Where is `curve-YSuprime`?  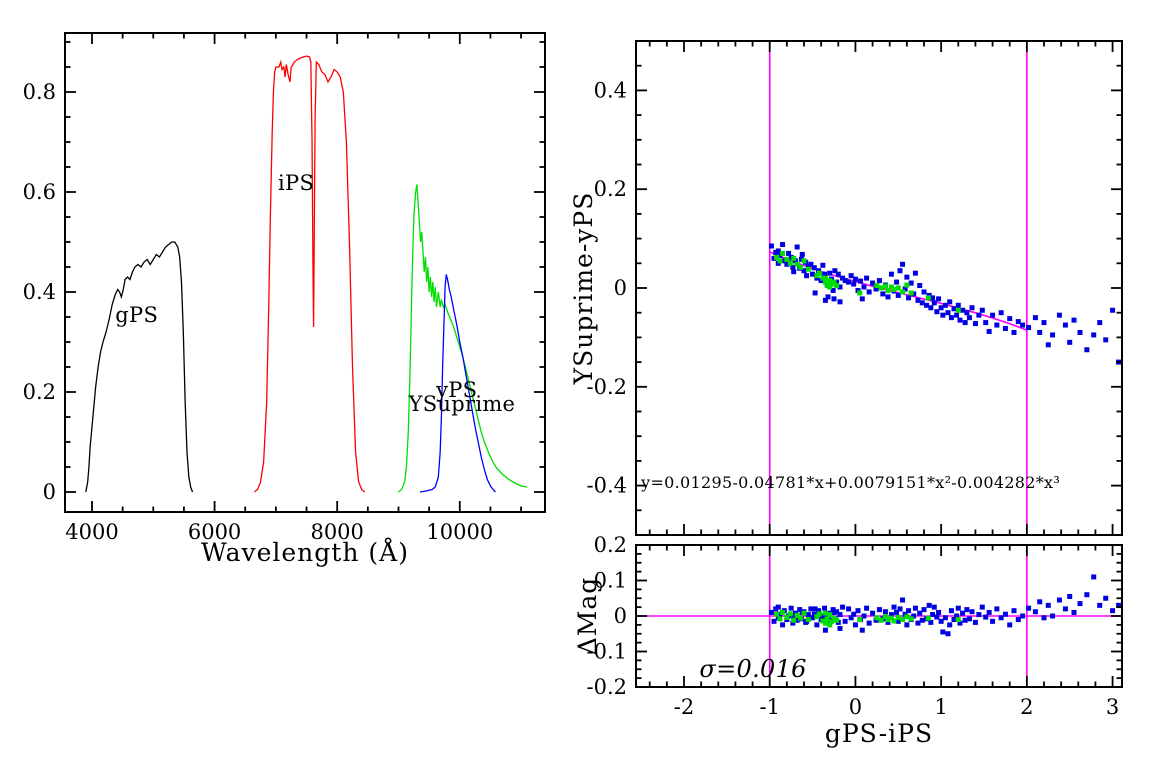
curve-YSuprime is located at coordinates (457, 383).